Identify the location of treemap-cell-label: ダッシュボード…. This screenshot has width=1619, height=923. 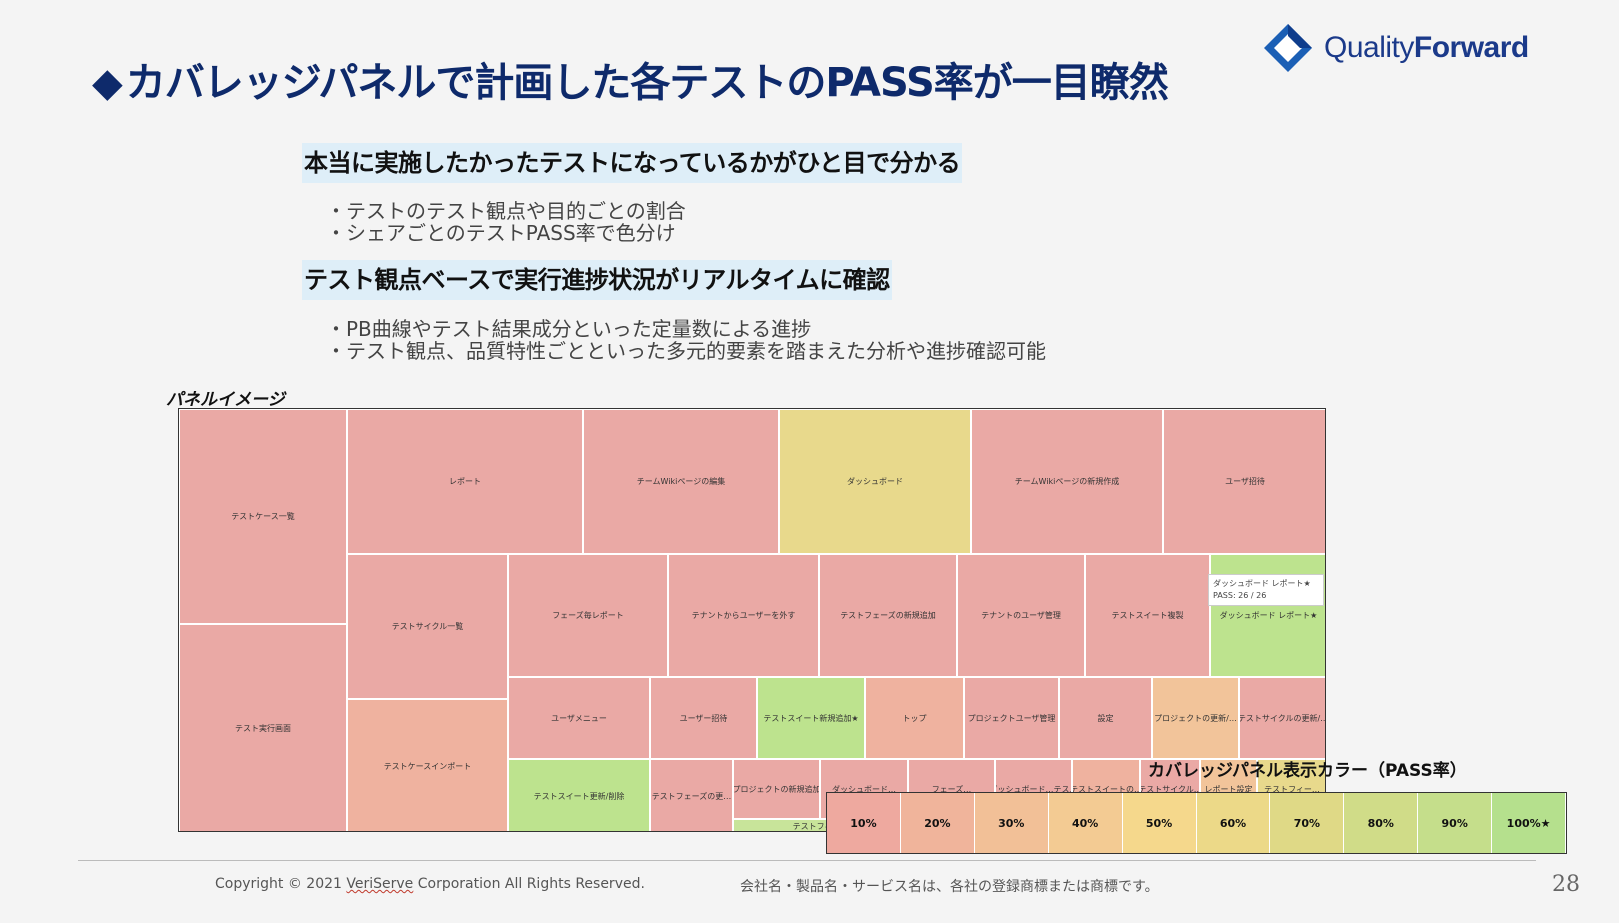
(864, 789).